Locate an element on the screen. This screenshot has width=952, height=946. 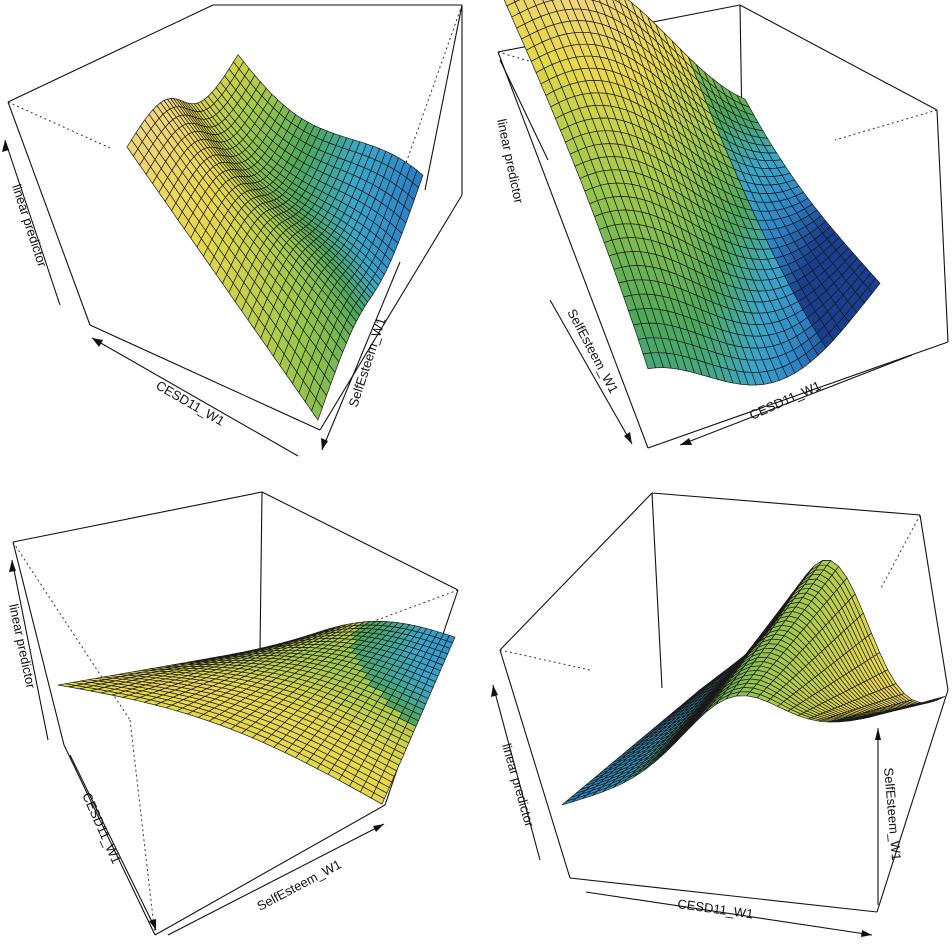
panel-bottom-right-z-arrow is located at coordinates (516, 772).